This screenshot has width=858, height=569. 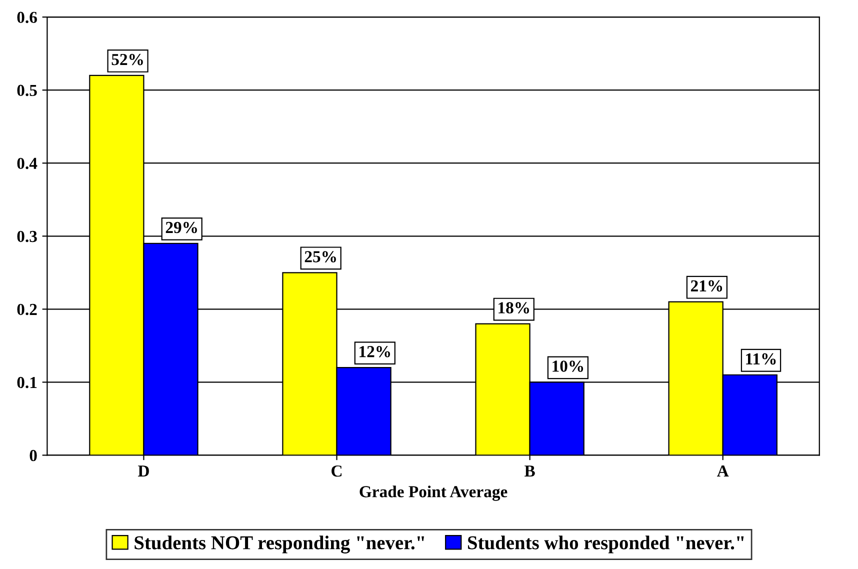 I want to click on y-tick-label: 0.3, so click(x=27, y=236).